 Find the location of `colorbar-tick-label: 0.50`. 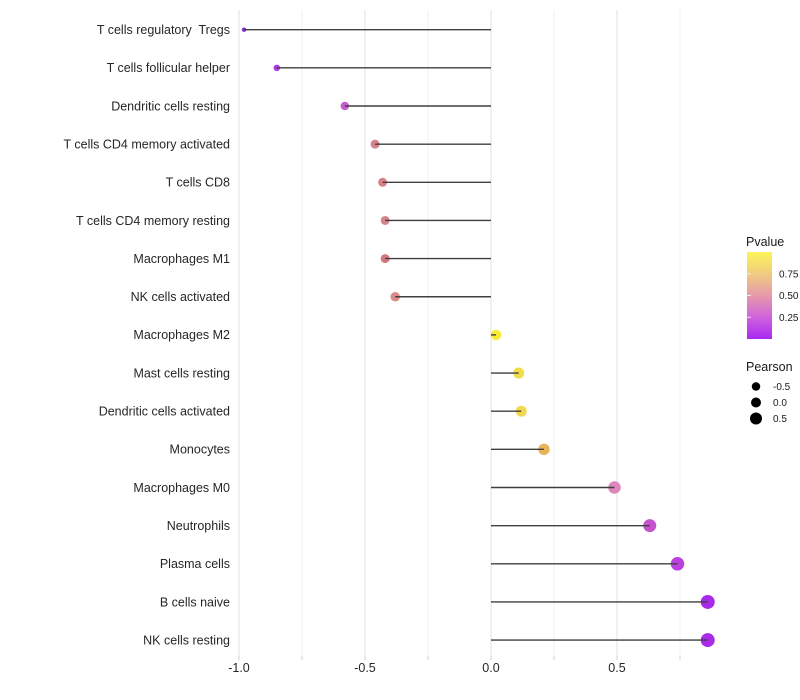

colorbar-tick-label: 0.50 is located at coordinates (789, 296).